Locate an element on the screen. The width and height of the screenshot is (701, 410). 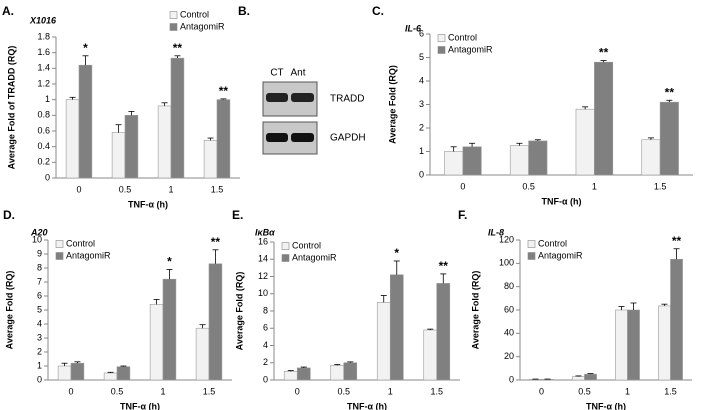
y-tick-label: 1.8 is located at coordinates (43, 36).